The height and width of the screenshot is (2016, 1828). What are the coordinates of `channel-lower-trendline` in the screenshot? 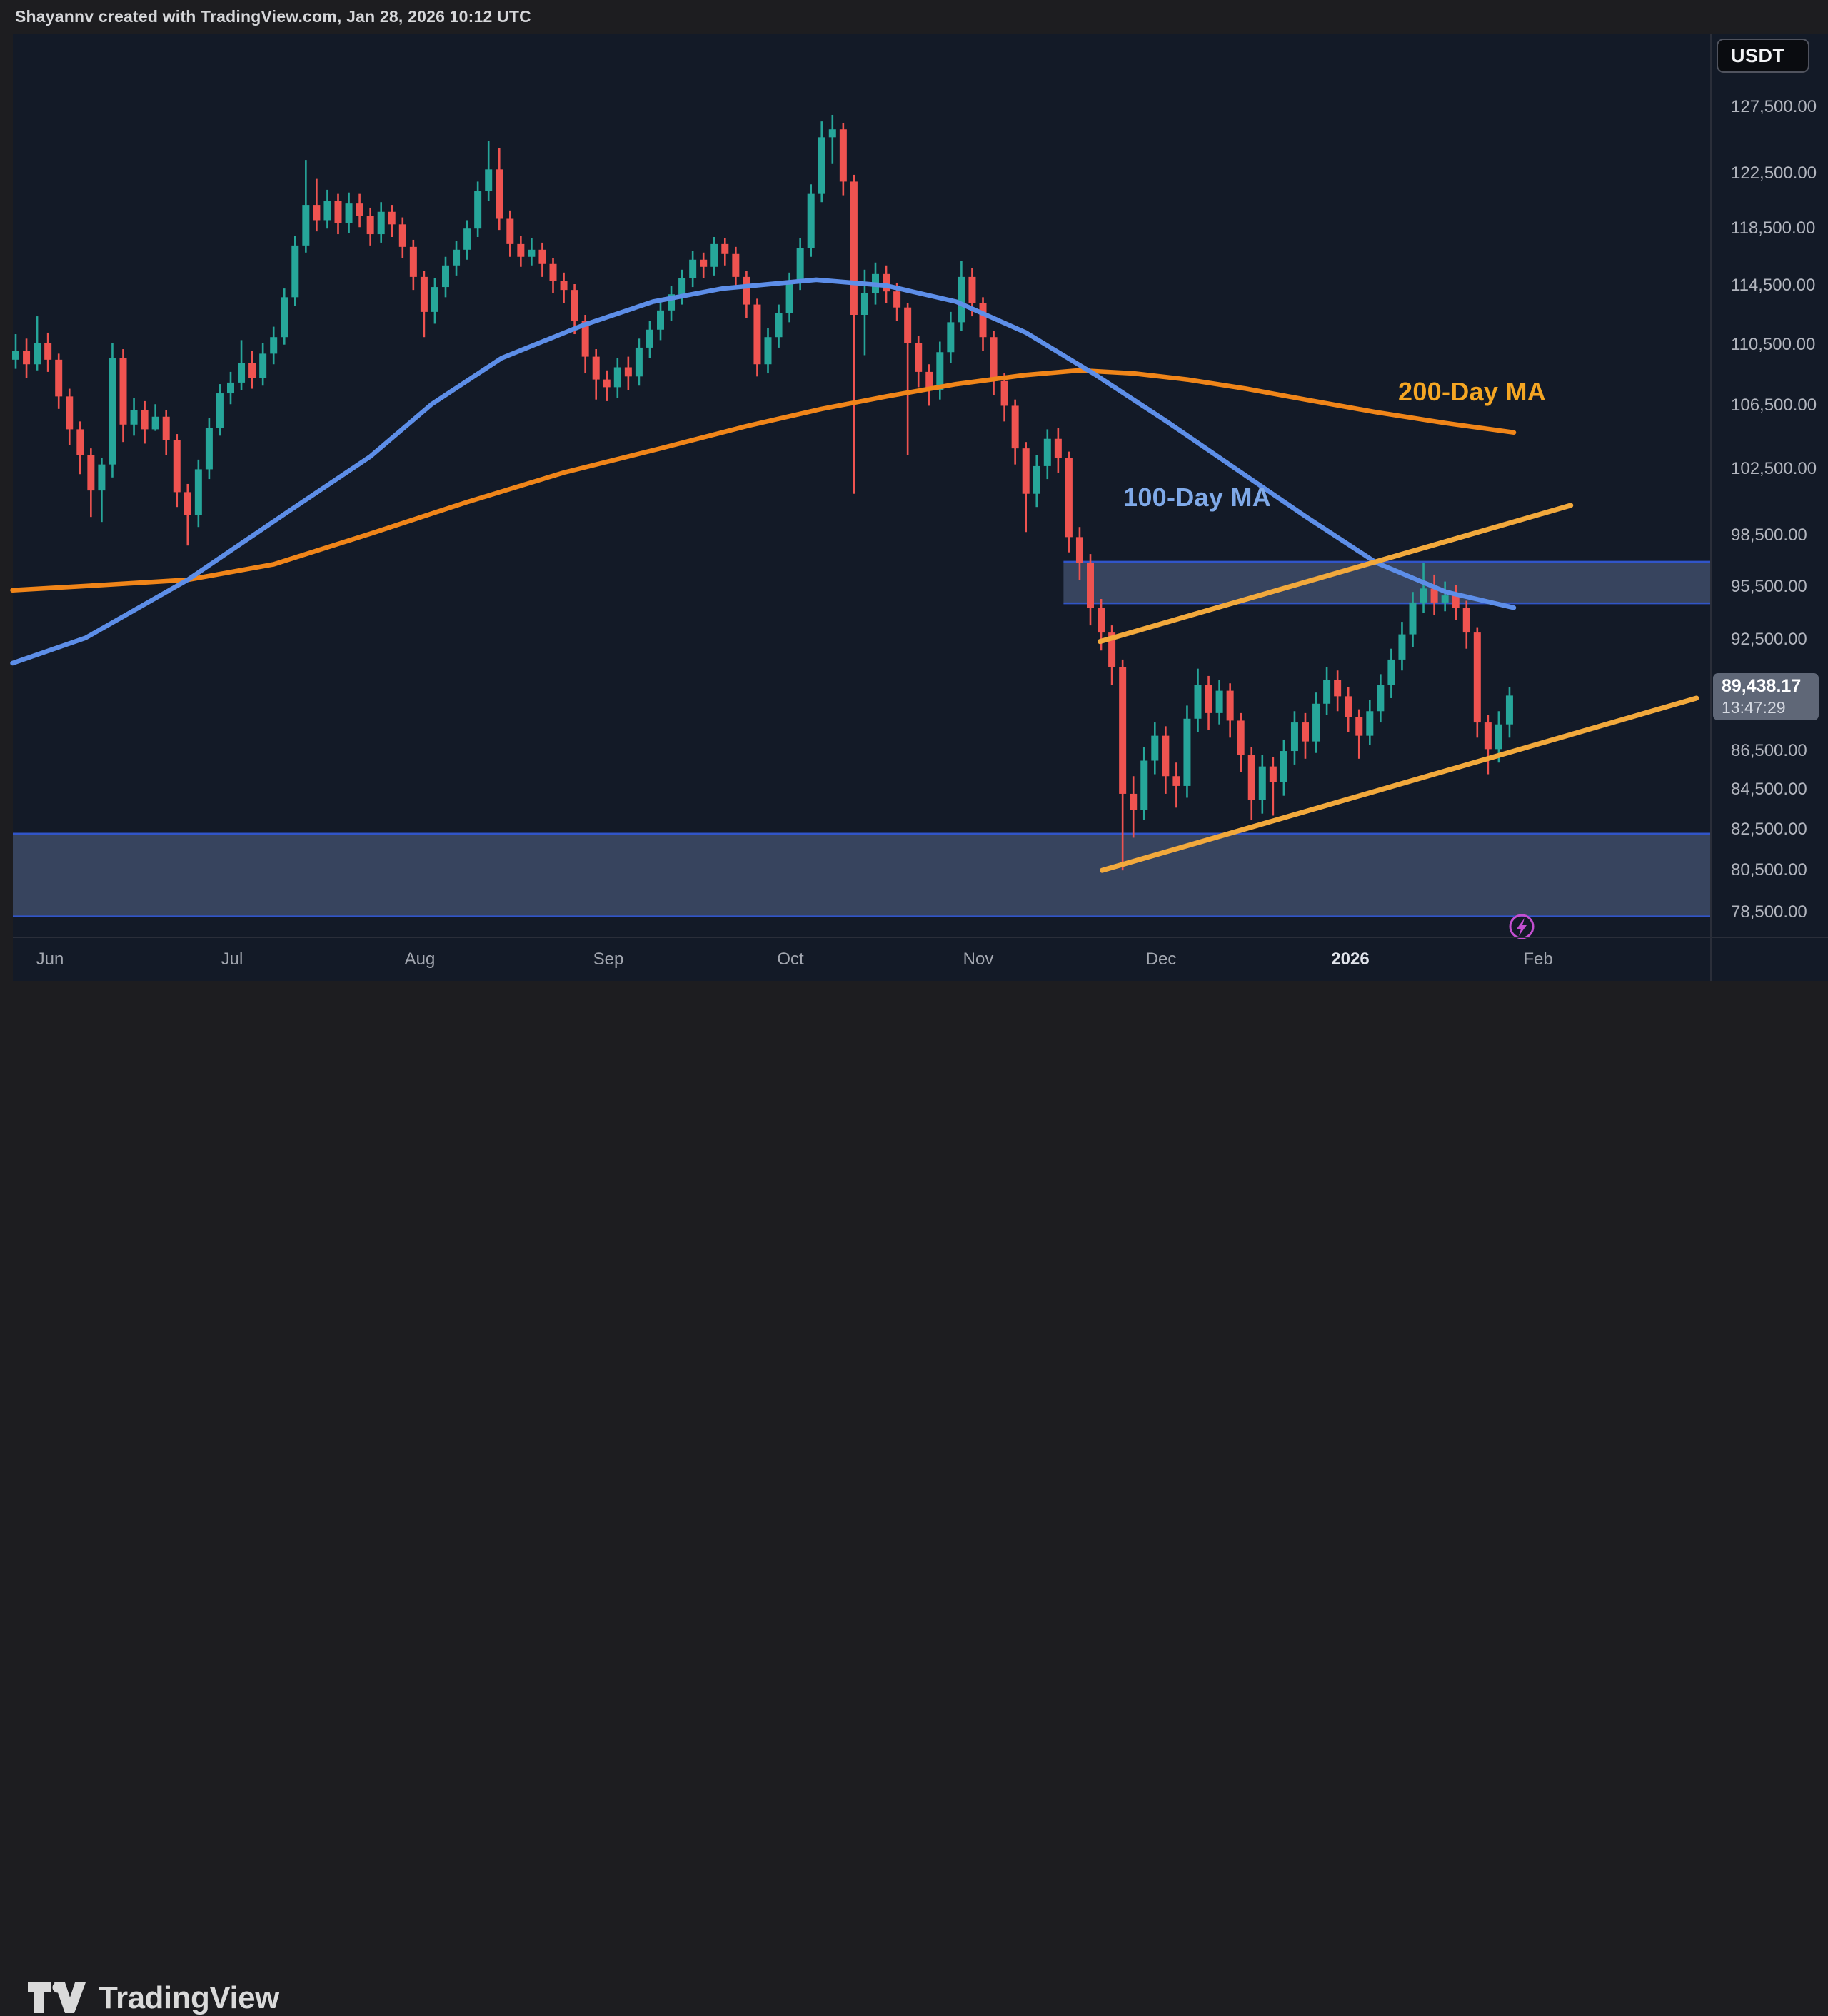 It's located at (1399, 784).